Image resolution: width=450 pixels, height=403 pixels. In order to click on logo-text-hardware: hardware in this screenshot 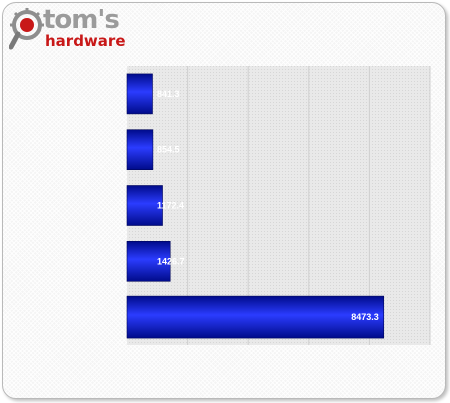, I will do `click(85, 41)`.